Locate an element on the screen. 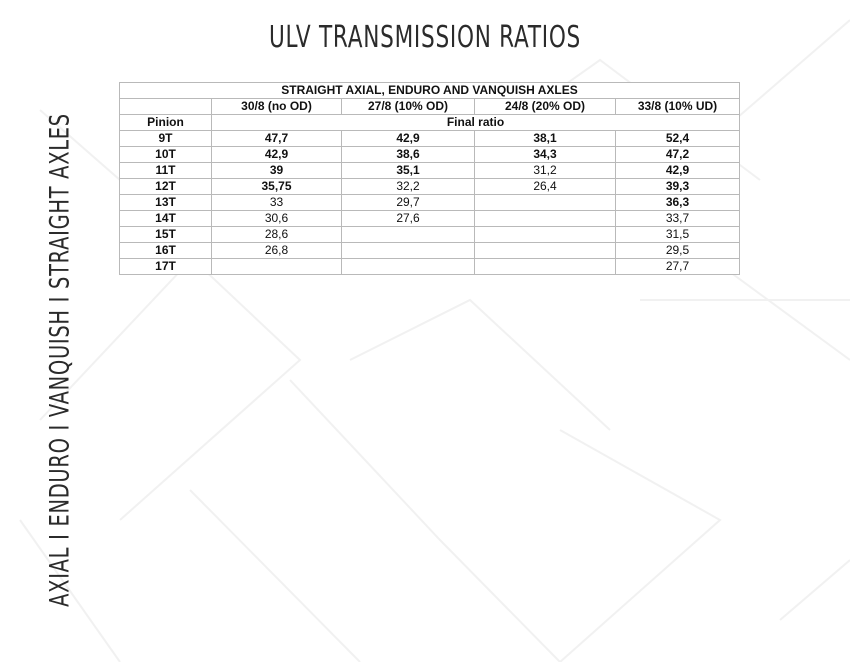  pinion-cell: 11T is located at coordinates (165, 170).